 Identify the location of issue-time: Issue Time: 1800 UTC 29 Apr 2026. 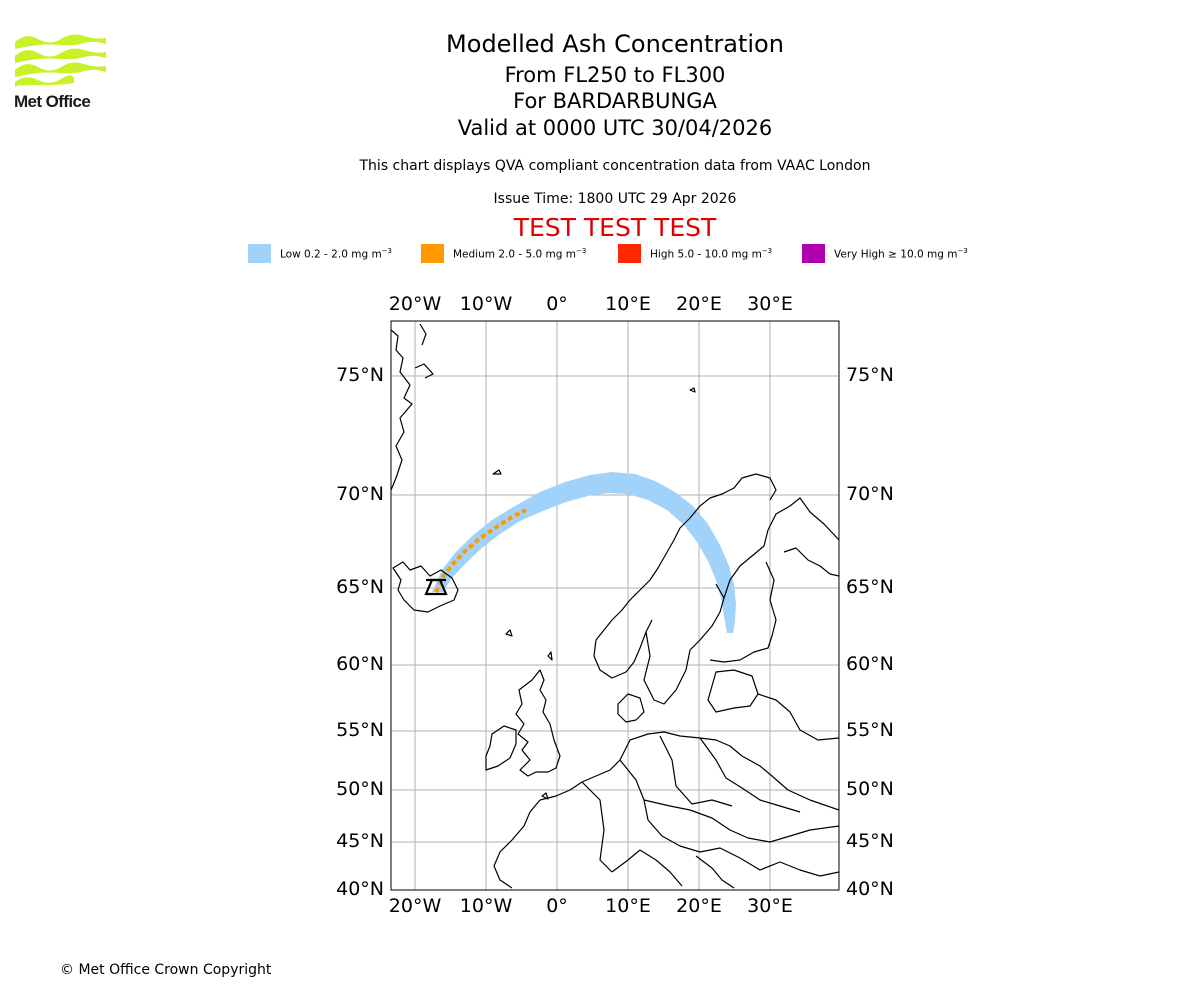
(615, 199).